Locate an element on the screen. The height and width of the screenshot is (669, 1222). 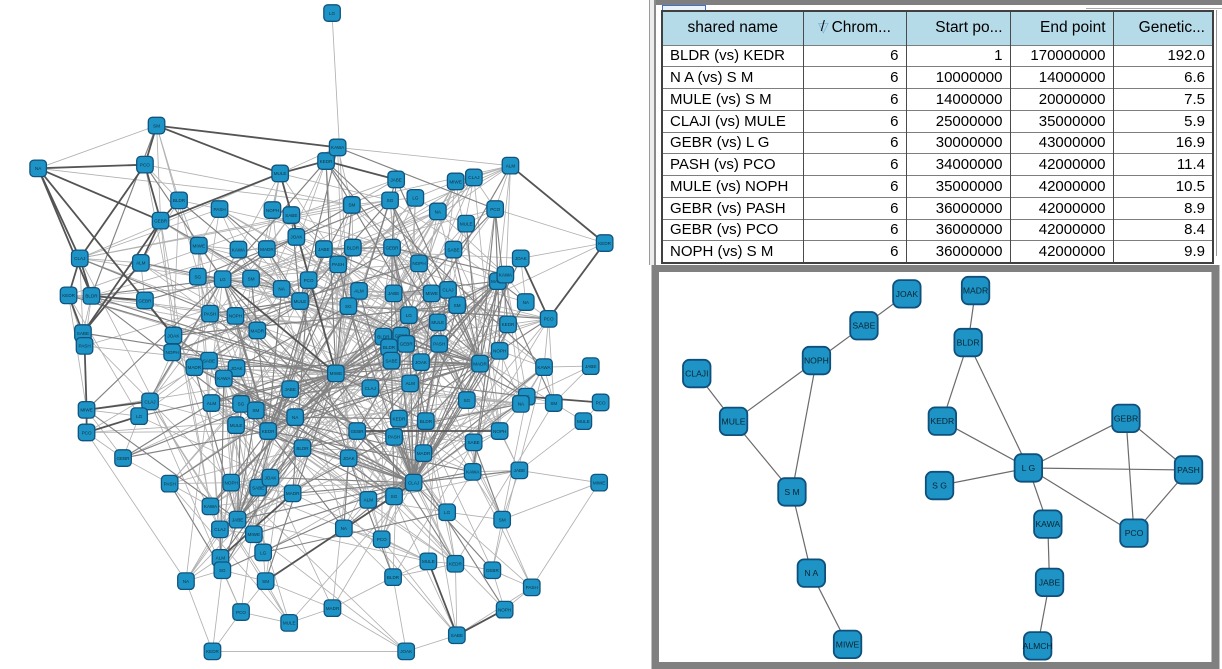
svg-text: S M is located at coordinates (791, 492).